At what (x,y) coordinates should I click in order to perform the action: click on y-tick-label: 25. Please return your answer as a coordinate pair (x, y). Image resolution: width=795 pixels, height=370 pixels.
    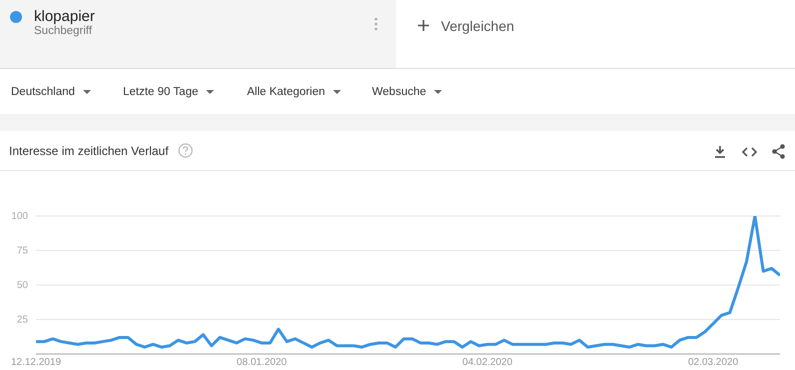
    Looking at the image, I should click on (22, 320).